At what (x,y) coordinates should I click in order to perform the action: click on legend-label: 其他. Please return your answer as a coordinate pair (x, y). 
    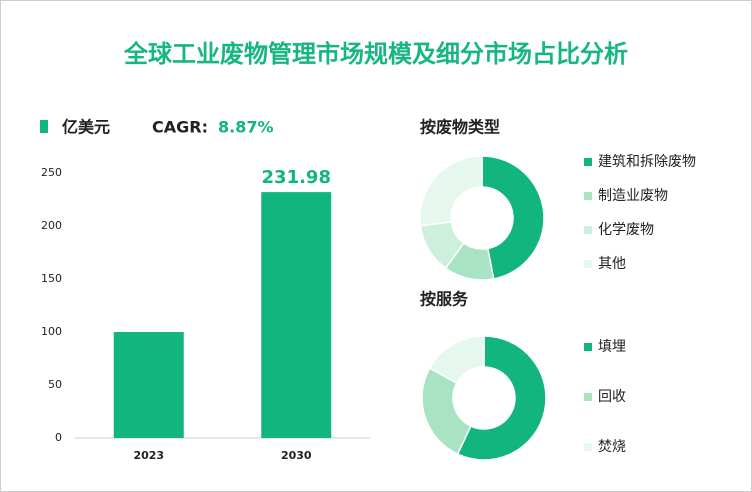
    Looking at the image, I should click on (612, 264).